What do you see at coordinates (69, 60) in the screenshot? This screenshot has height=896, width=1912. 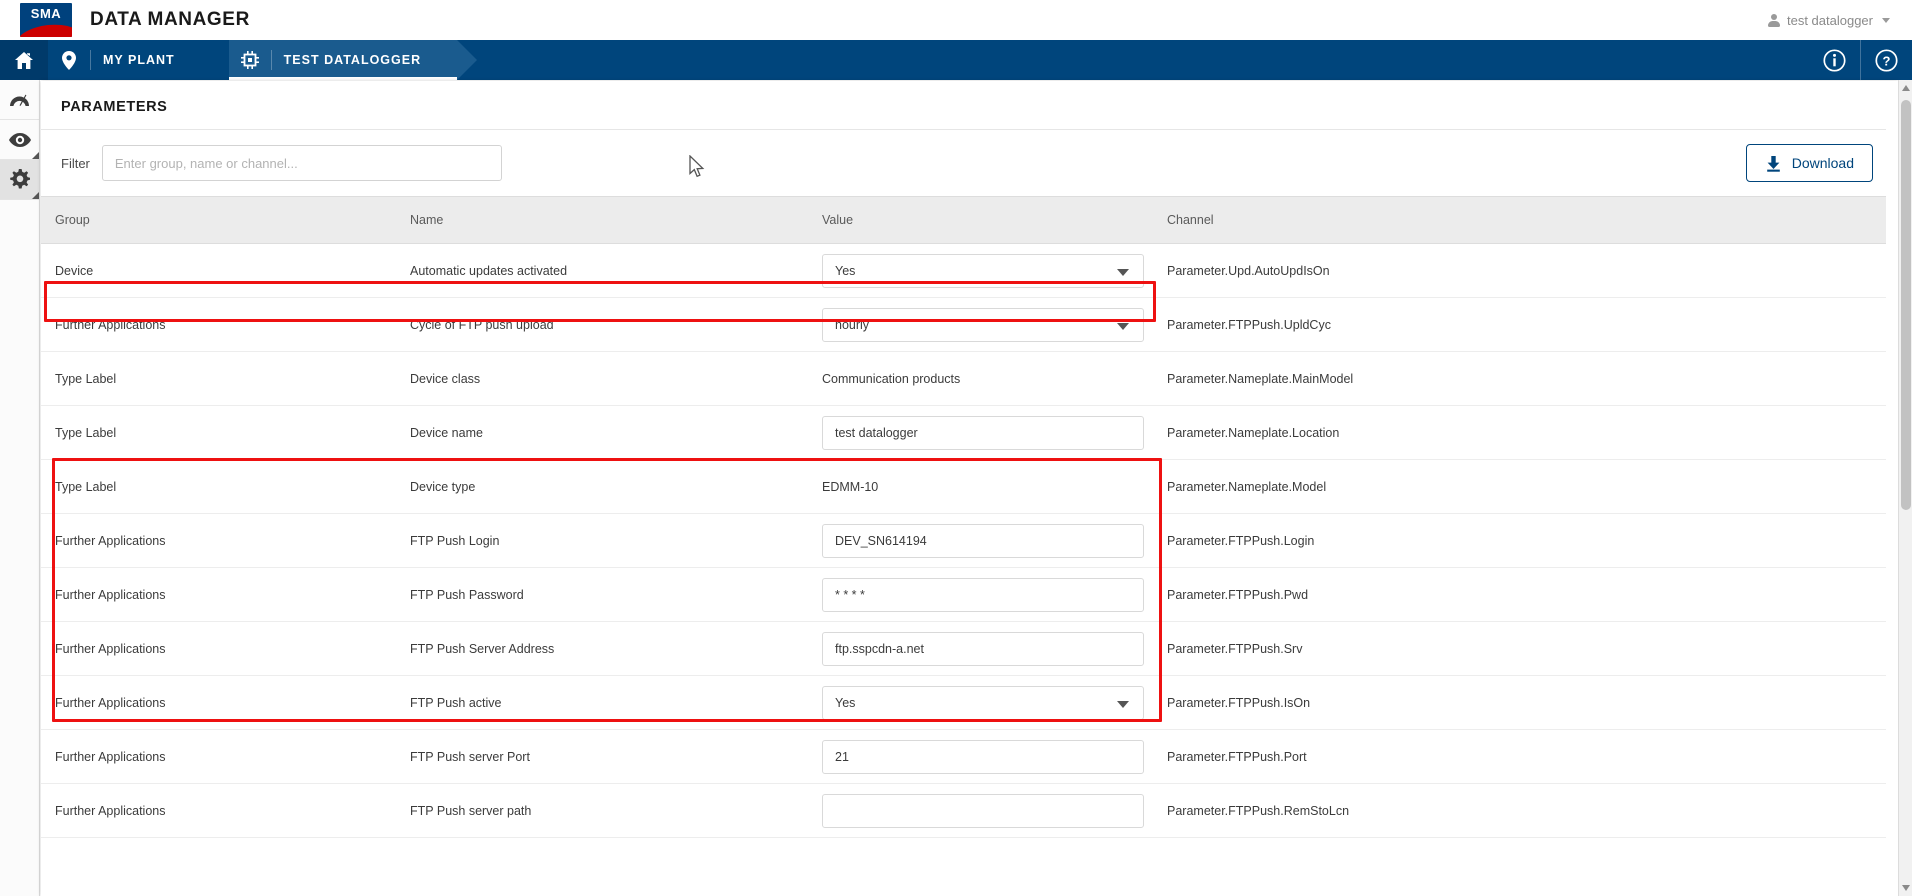 I see `location-pin-icon` at bounding box center [69, 60].